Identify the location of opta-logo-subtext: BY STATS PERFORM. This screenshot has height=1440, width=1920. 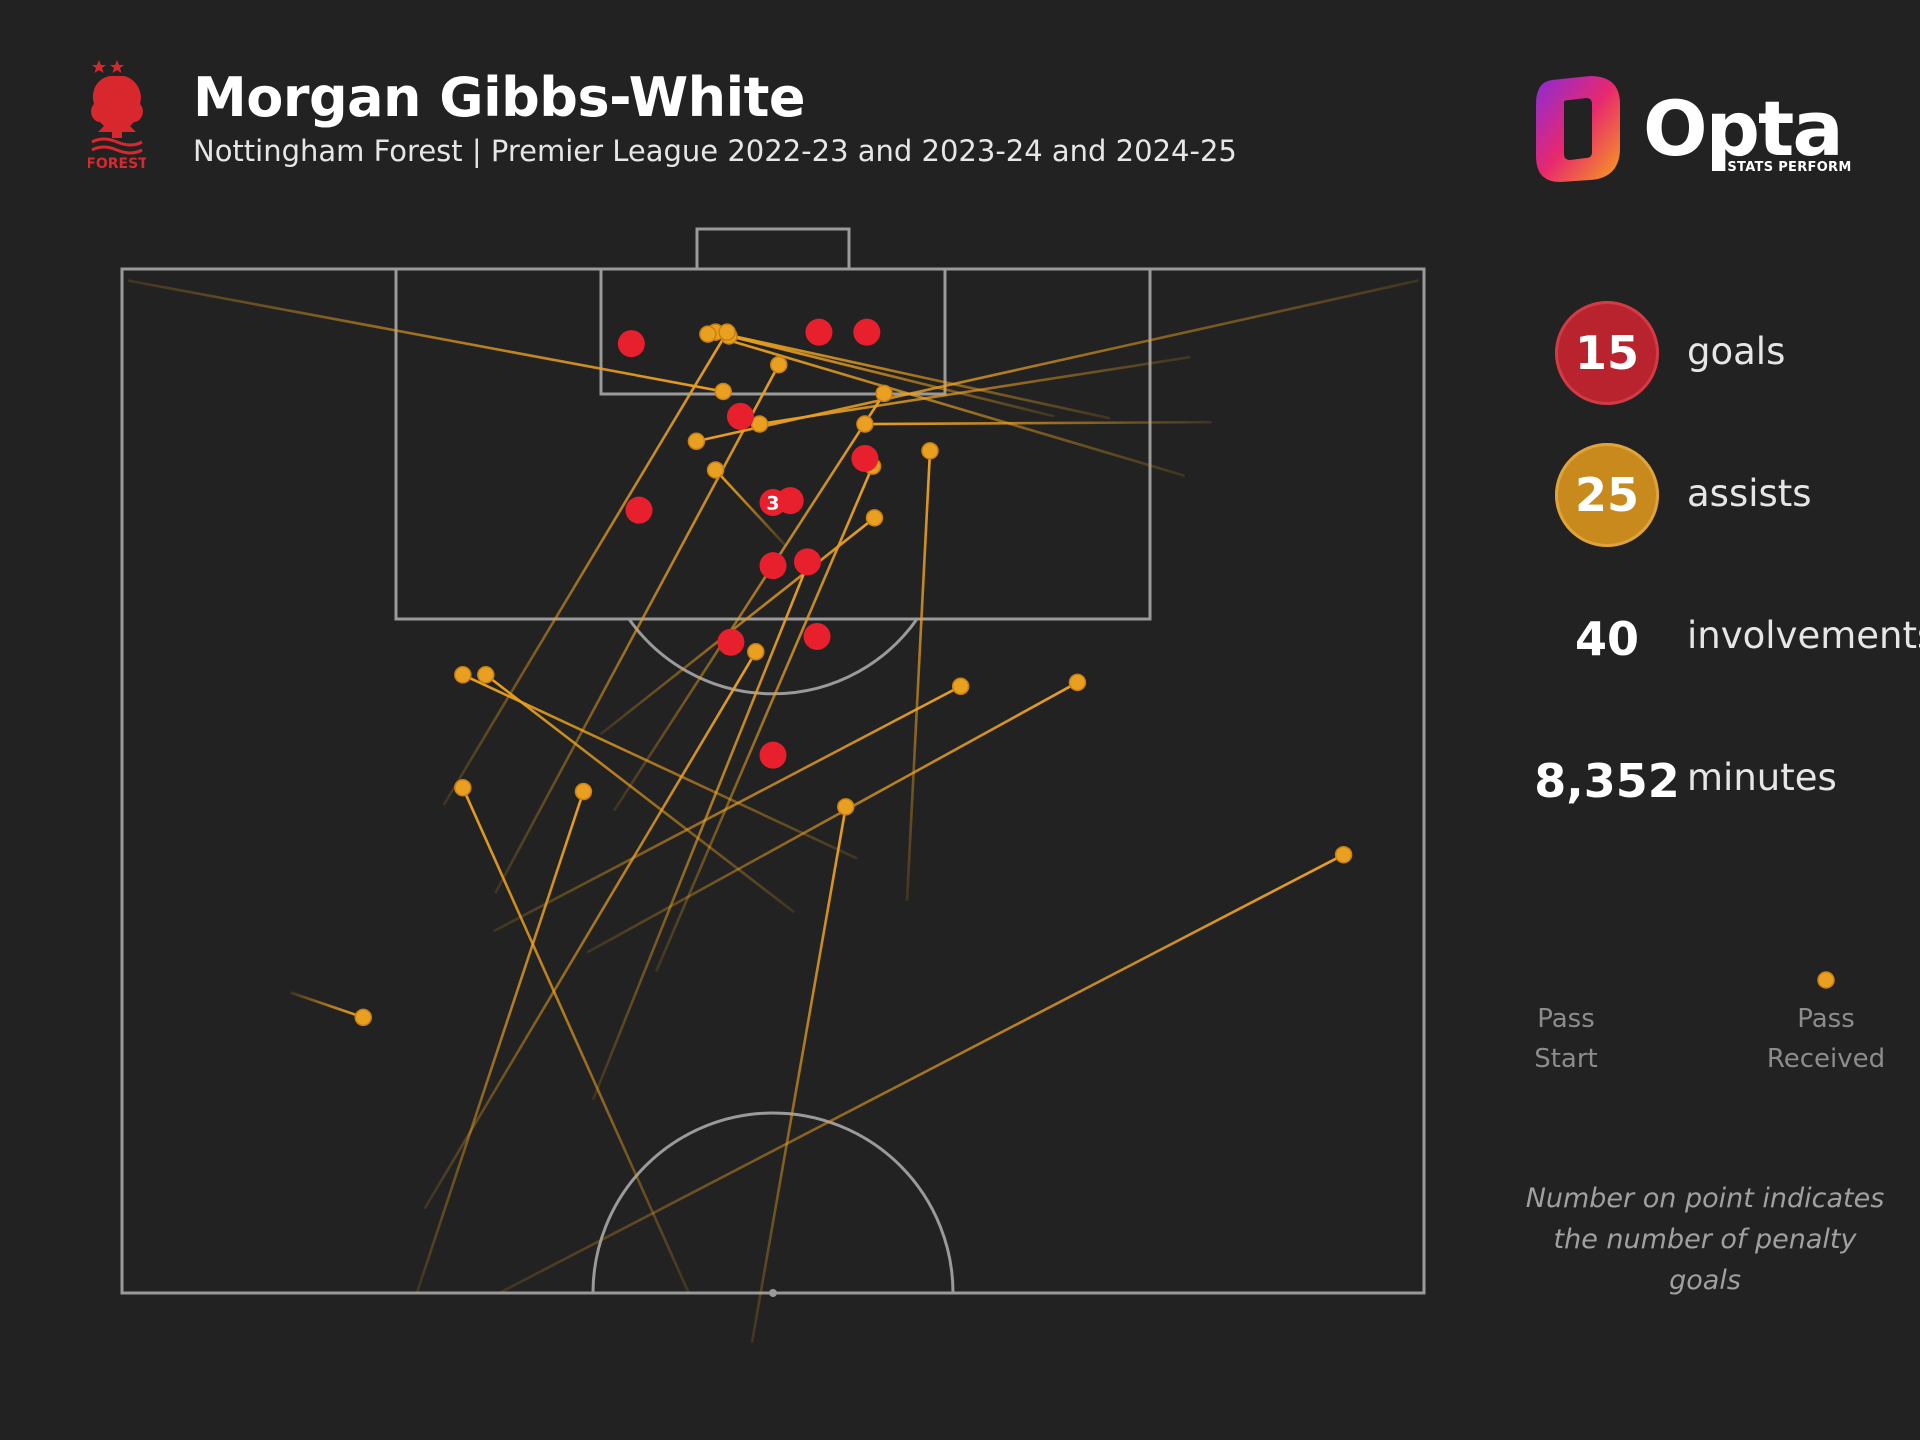
(1782, 167).